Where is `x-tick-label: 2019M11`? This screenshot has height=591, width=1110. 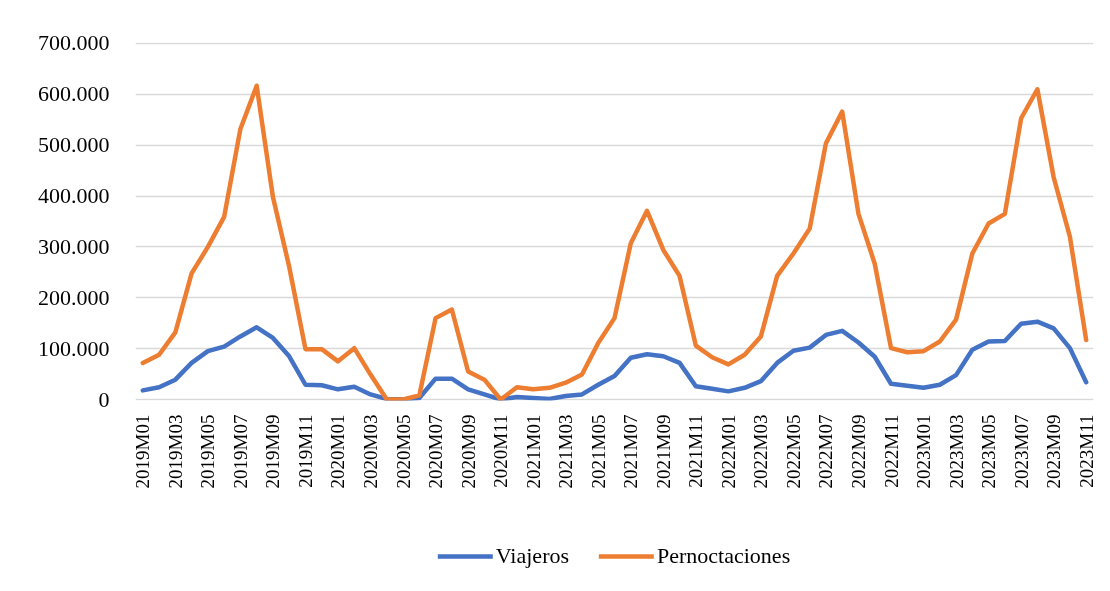 x-tick-label: 2019M11 is located at coordinates (305, 451).